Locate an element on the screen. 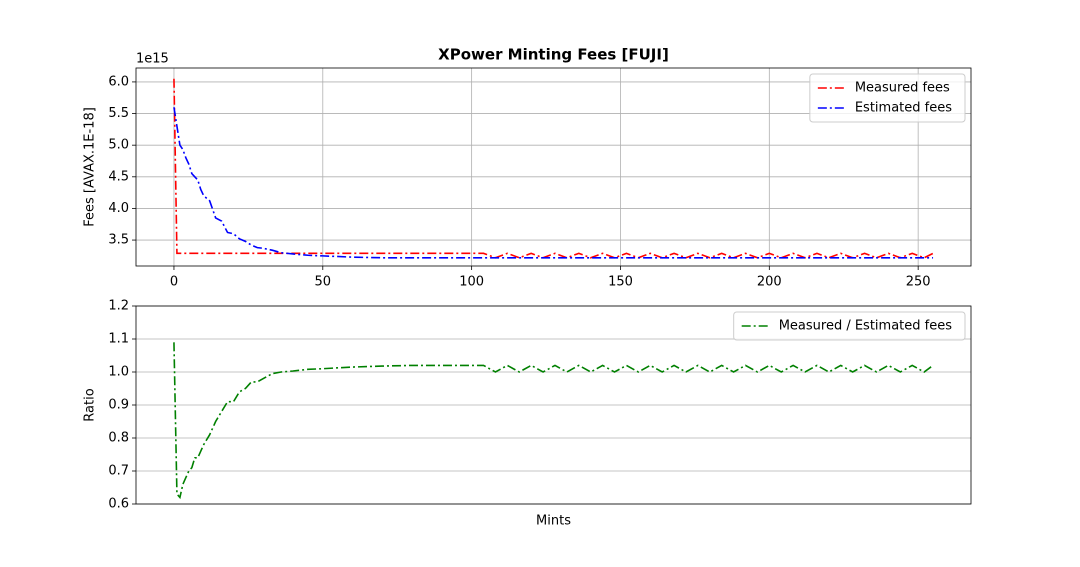 This screenshot has height=567, width=1080. y-tick-label: 5.0 is located at coordinates (118, 145).